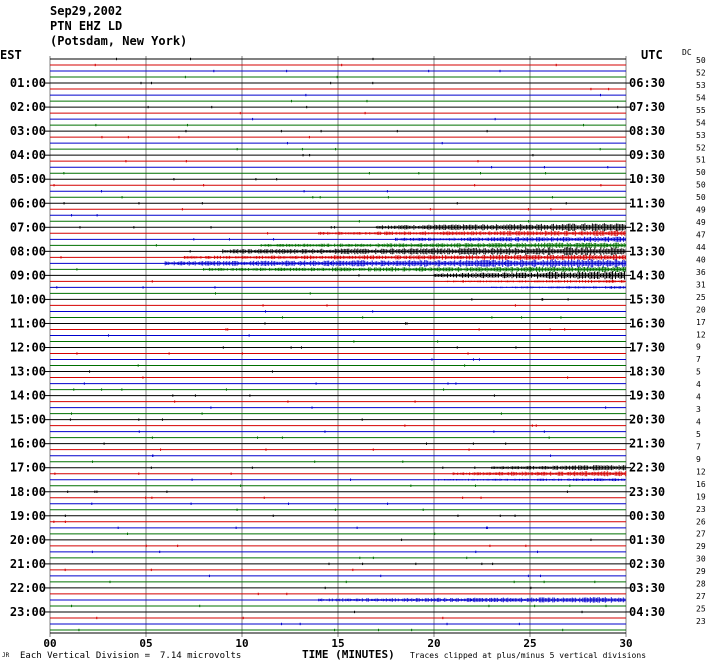  I want to click on time-tick-label: 10, so click(241, 643).